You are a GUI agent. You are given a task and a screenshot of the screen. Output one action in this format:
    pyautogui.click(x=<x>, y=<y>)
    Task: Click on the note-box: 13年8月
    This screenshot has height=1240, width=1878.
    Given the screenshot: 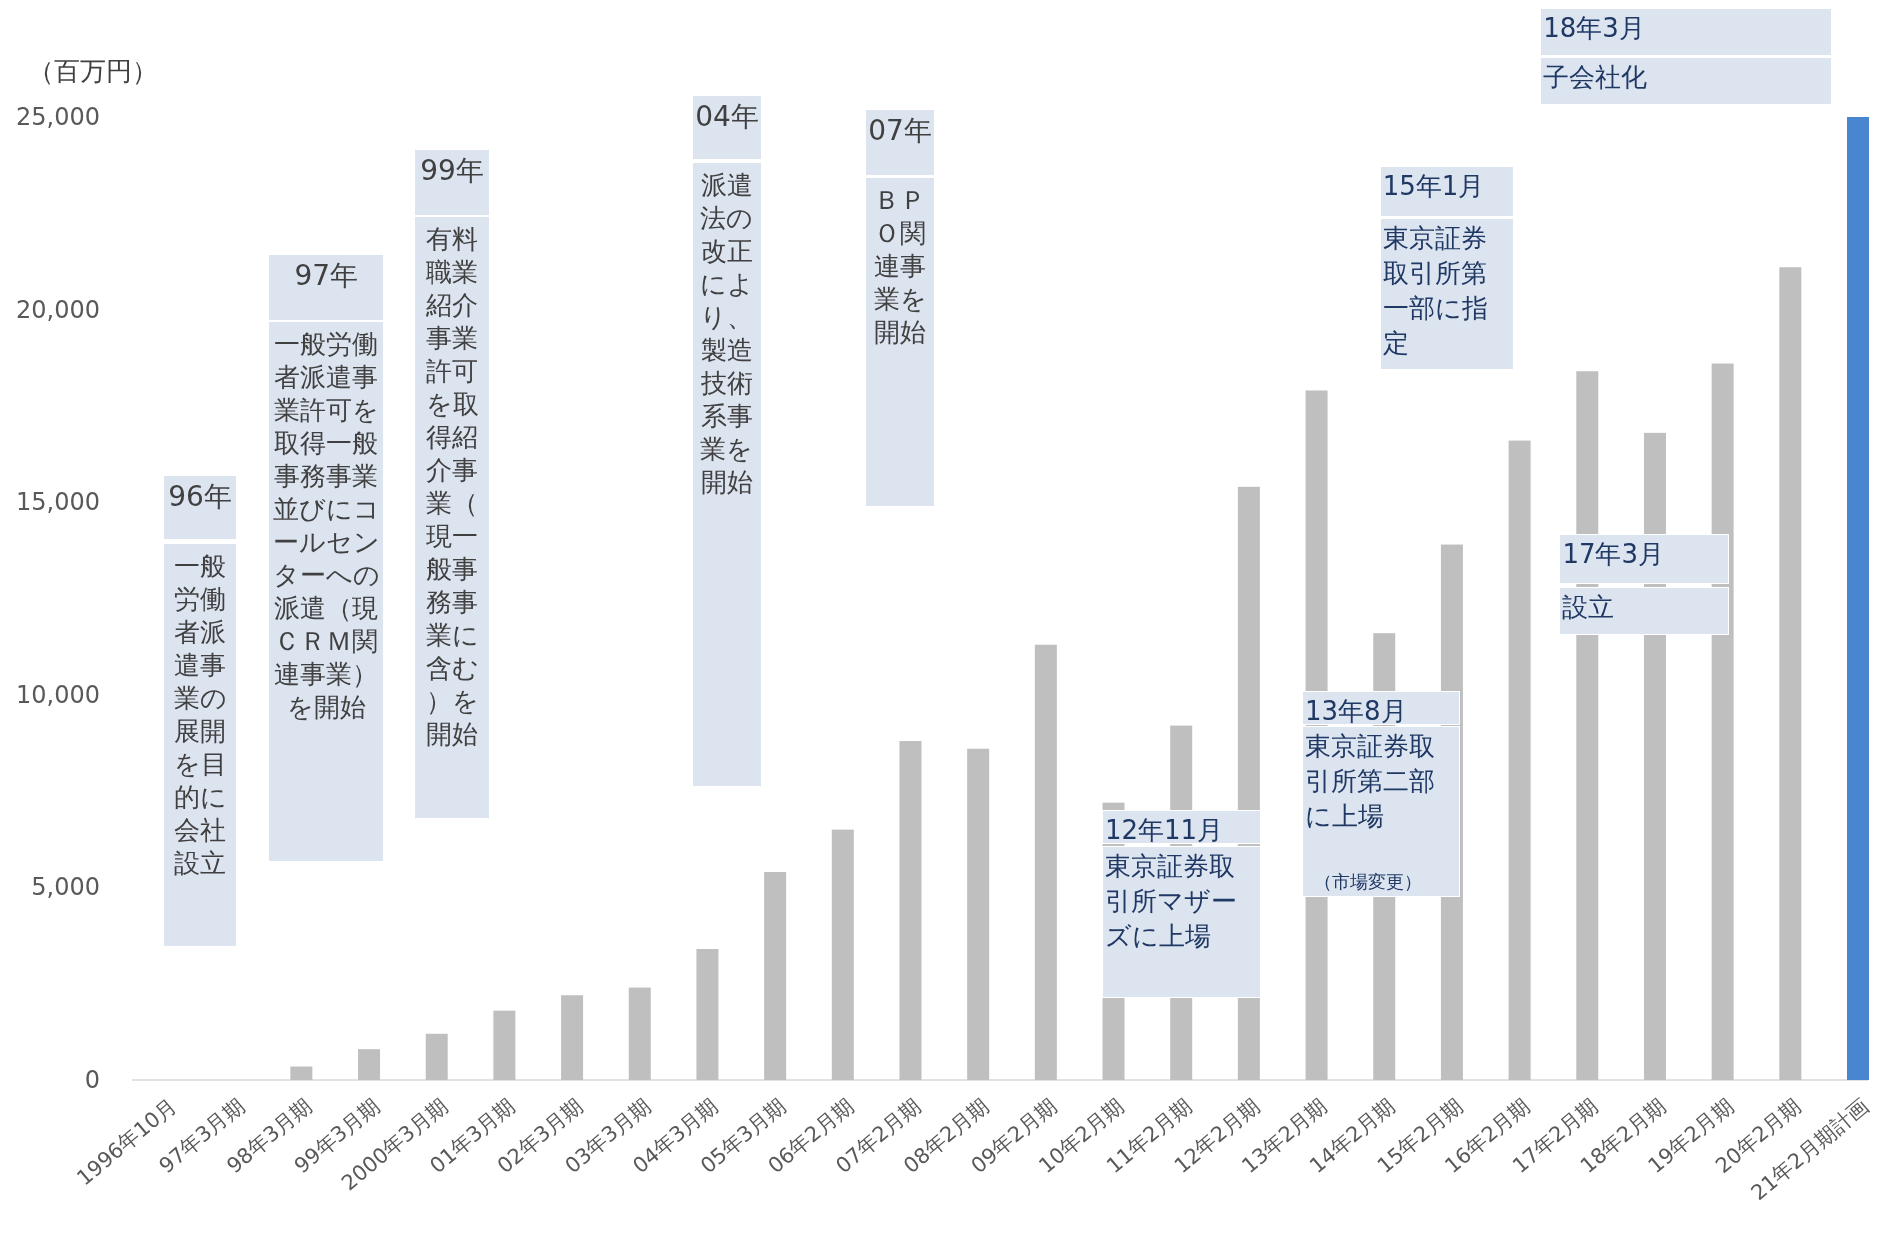 What is the action you would take?
    pyautogui.click(x=1380, y=708)
    